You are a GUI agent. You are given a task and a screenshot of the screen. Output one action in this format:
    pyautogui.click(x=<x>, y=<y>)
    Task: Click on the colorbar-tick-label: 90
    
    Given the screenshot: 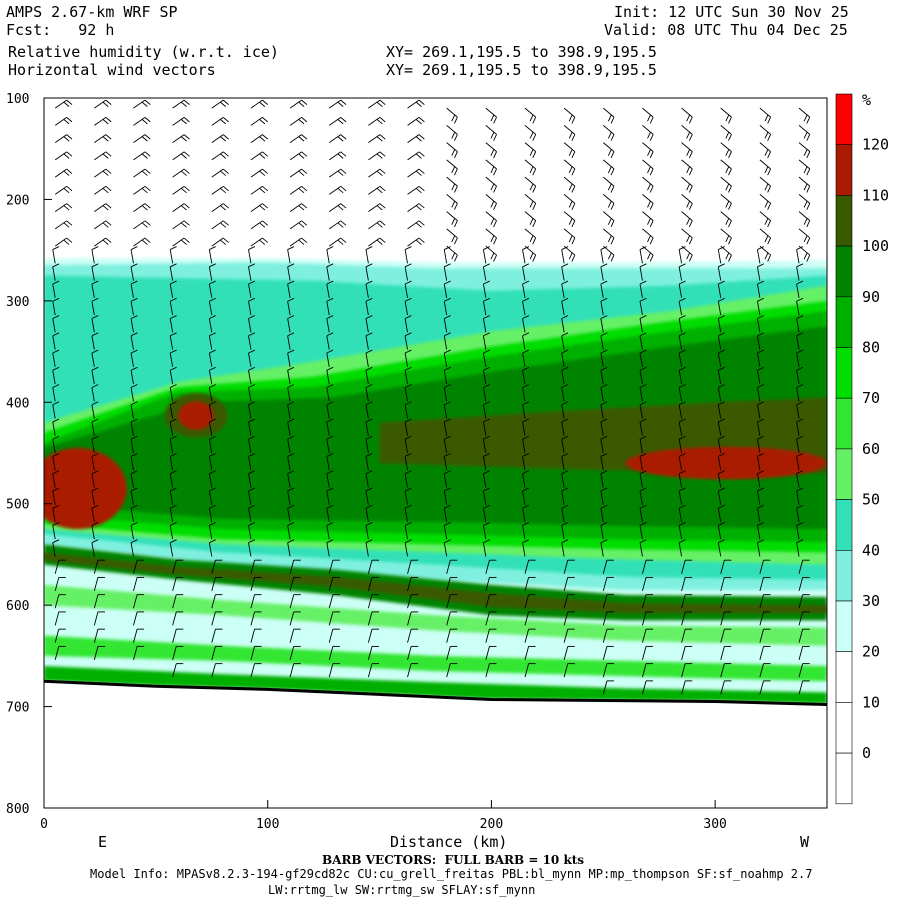 What is the action you would take?
    pyautogui.click(x=871, y=297)
    